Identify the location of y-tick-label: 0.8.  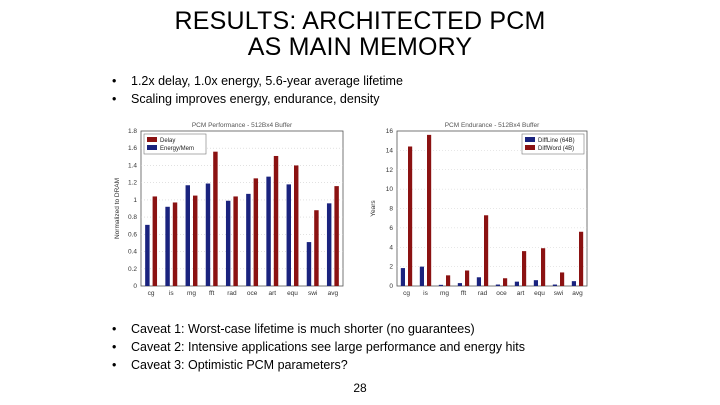
(132, 217).